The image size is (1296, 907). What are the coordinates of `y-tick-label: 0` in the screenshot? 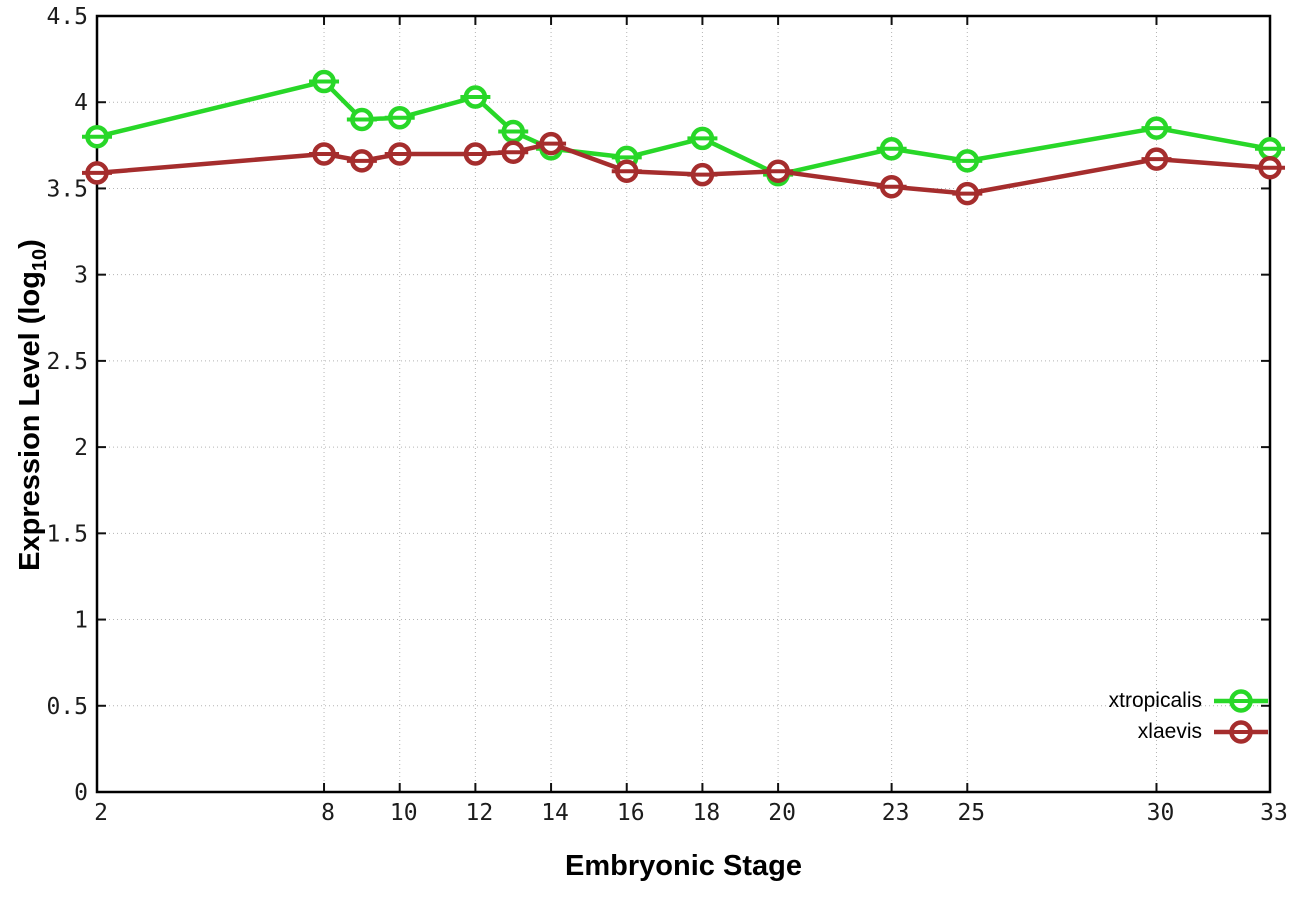 It's located at (81, 793).